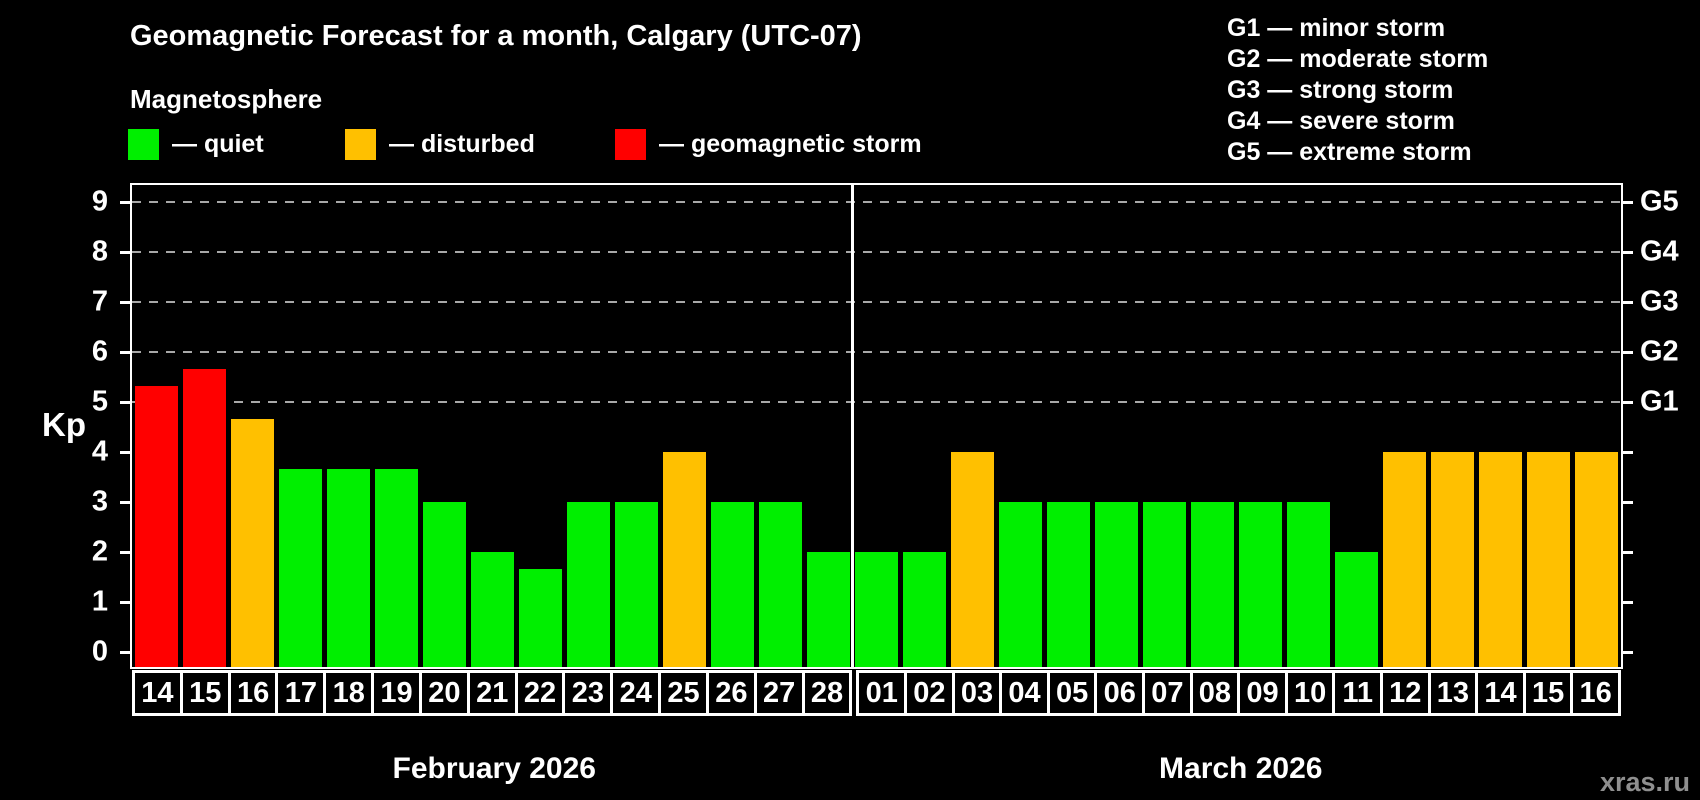 The height and width of the screenshot is (800, 1700). What do you see at coordinates (876, 402) in the screenshot?
I see `gridline-kp5` at bounding box center [876, 402].